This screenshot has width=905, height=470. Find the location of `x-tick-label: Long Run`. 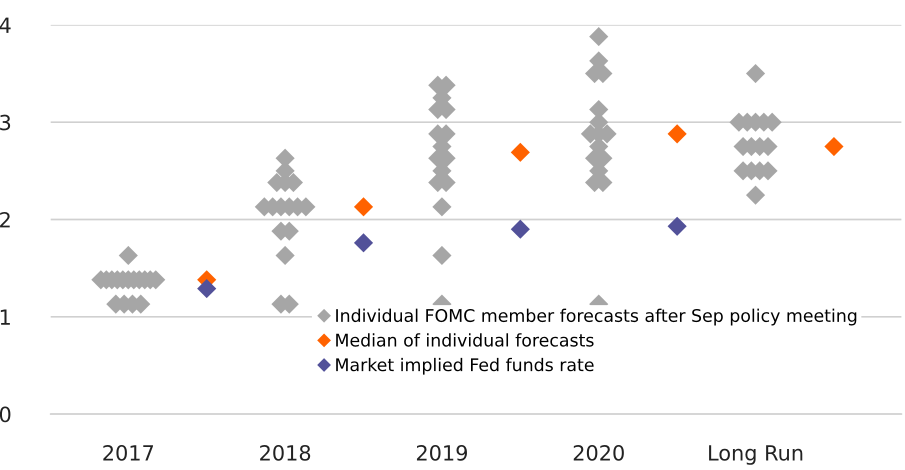

x-tick-label: Long Run is located at coordinates (755, 455).